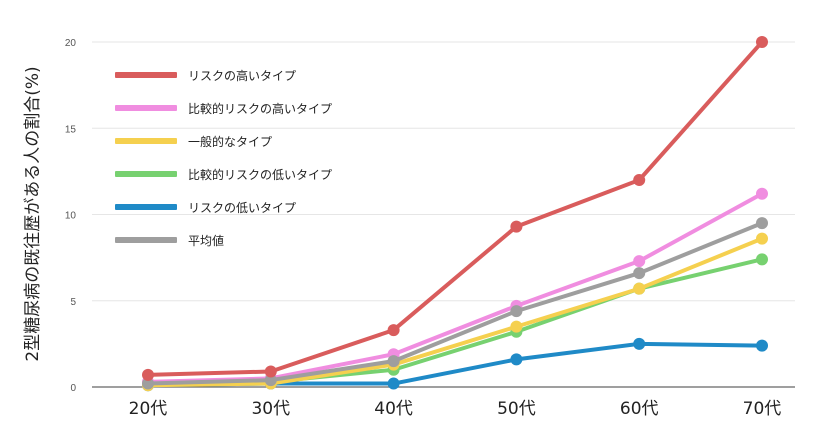  What do you see at coordinates (148, 409) in the screenshot?
I see `x-tick-label: 20代` at bounding box center [148, 409].